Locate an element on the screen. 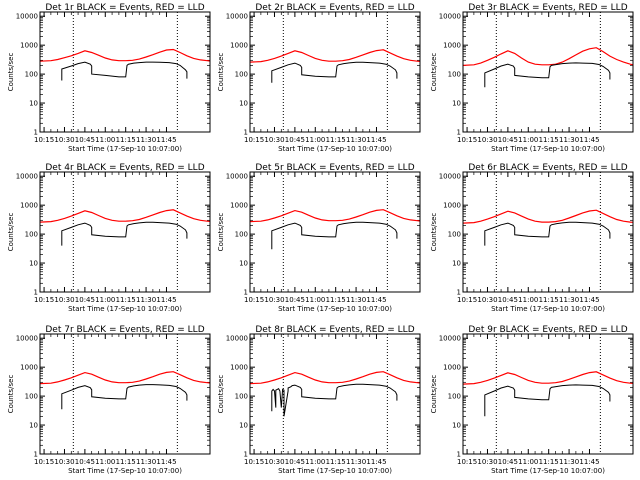 The width and height of the screenshot is (640, 480). panel-title: Det 8r BLACK = Events, RED = LLD is located at coordinates (334, 330).